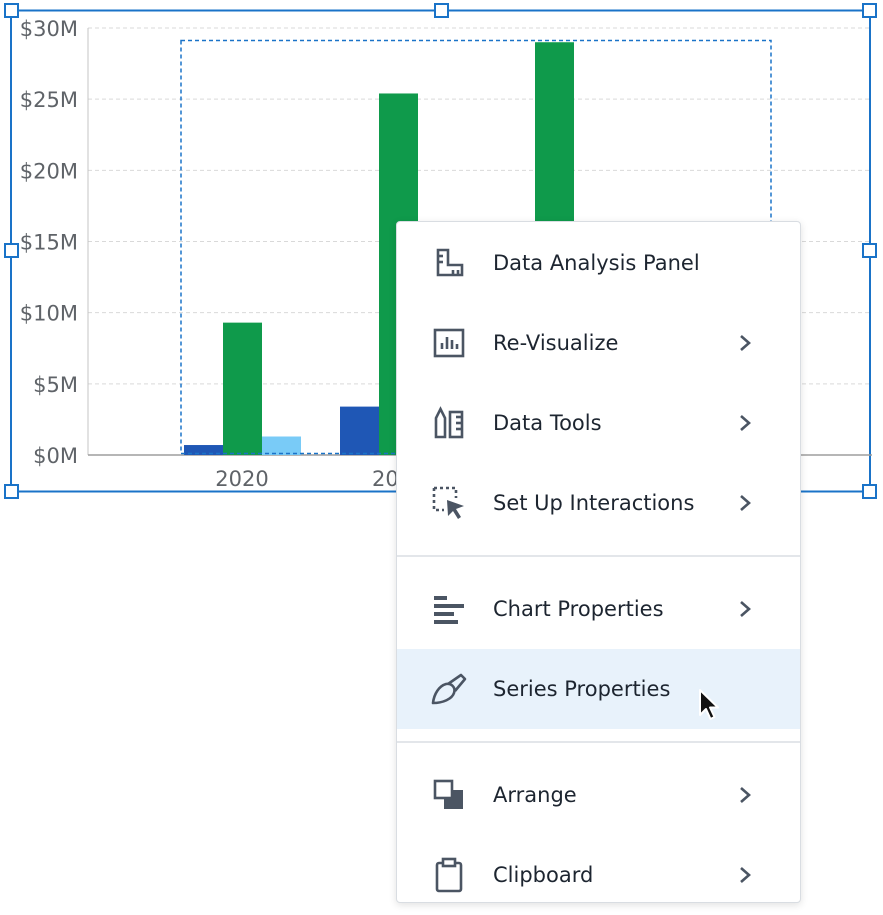 Image resolution: width=883 pixels, height=915 pixels. Describe the element at coordinates (535, 795) in the screenshot. I see `menu-item-label: Arrange` at that location.